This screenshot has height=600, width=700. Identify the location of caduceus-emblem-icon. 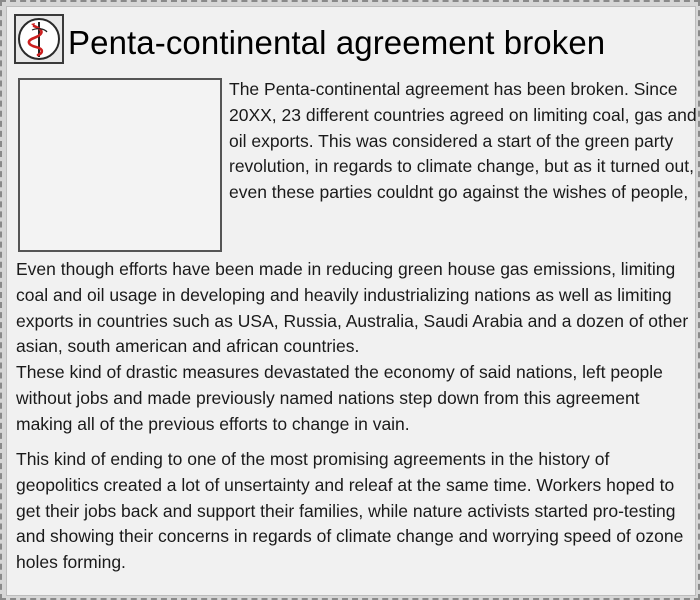
(39, 39).